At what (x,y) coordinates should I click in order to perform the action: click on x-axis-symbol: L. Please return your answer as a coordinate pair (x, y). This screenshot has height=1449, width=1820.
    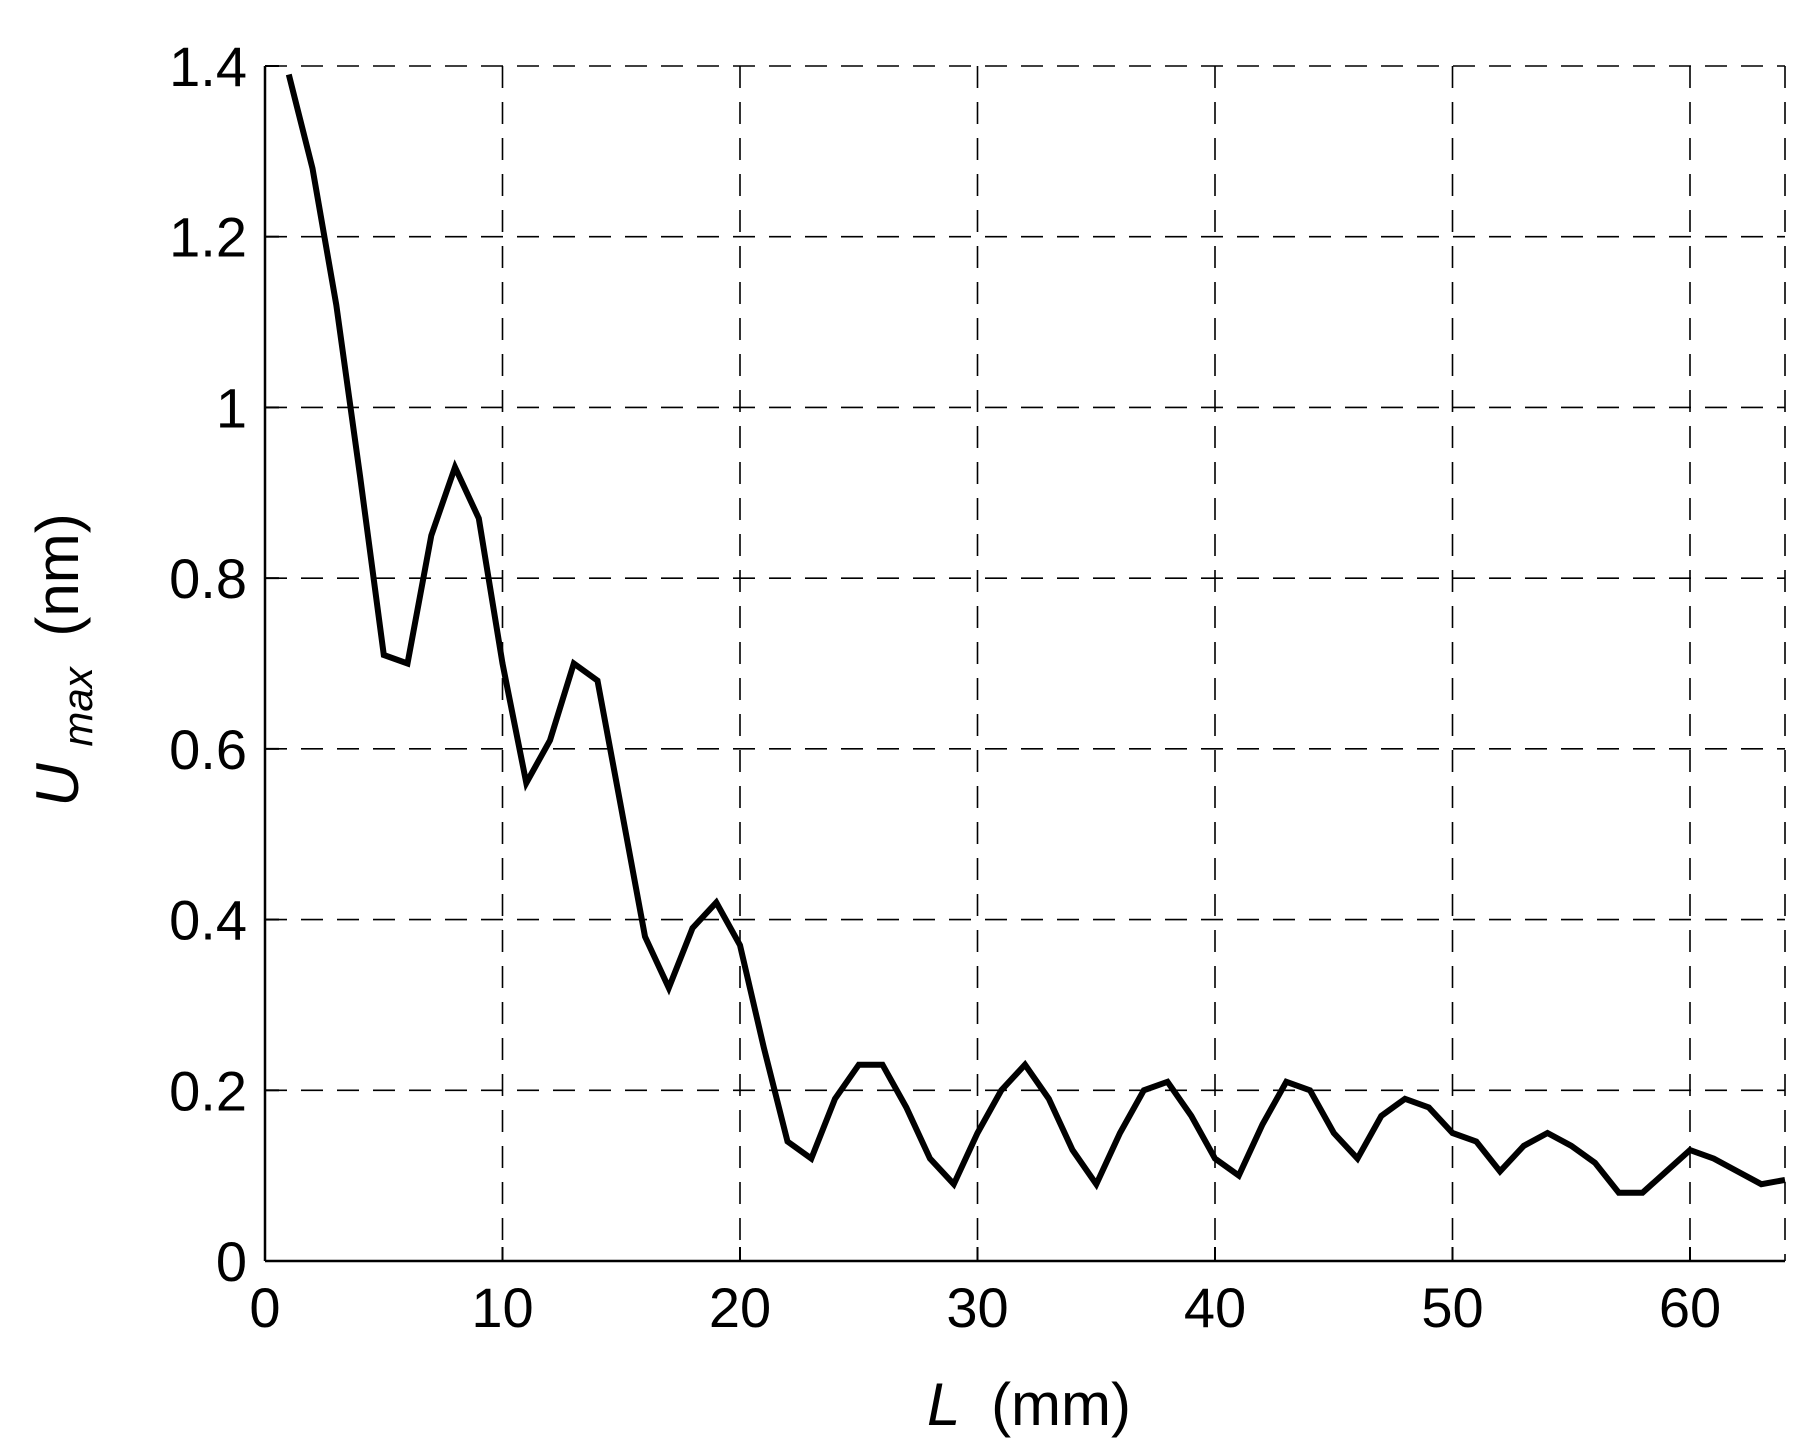
    Looking at the image, I should click on (943, 1404).